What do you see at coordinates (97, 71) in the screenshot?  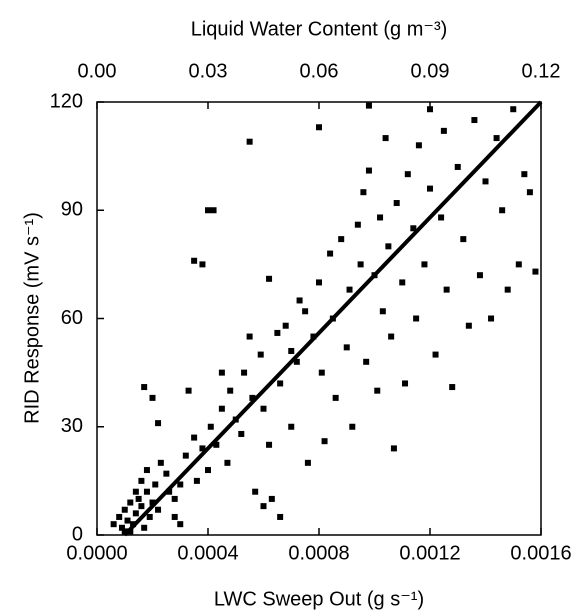 I see `top-tick-label: 0.00` at bounding box center [97, 71].